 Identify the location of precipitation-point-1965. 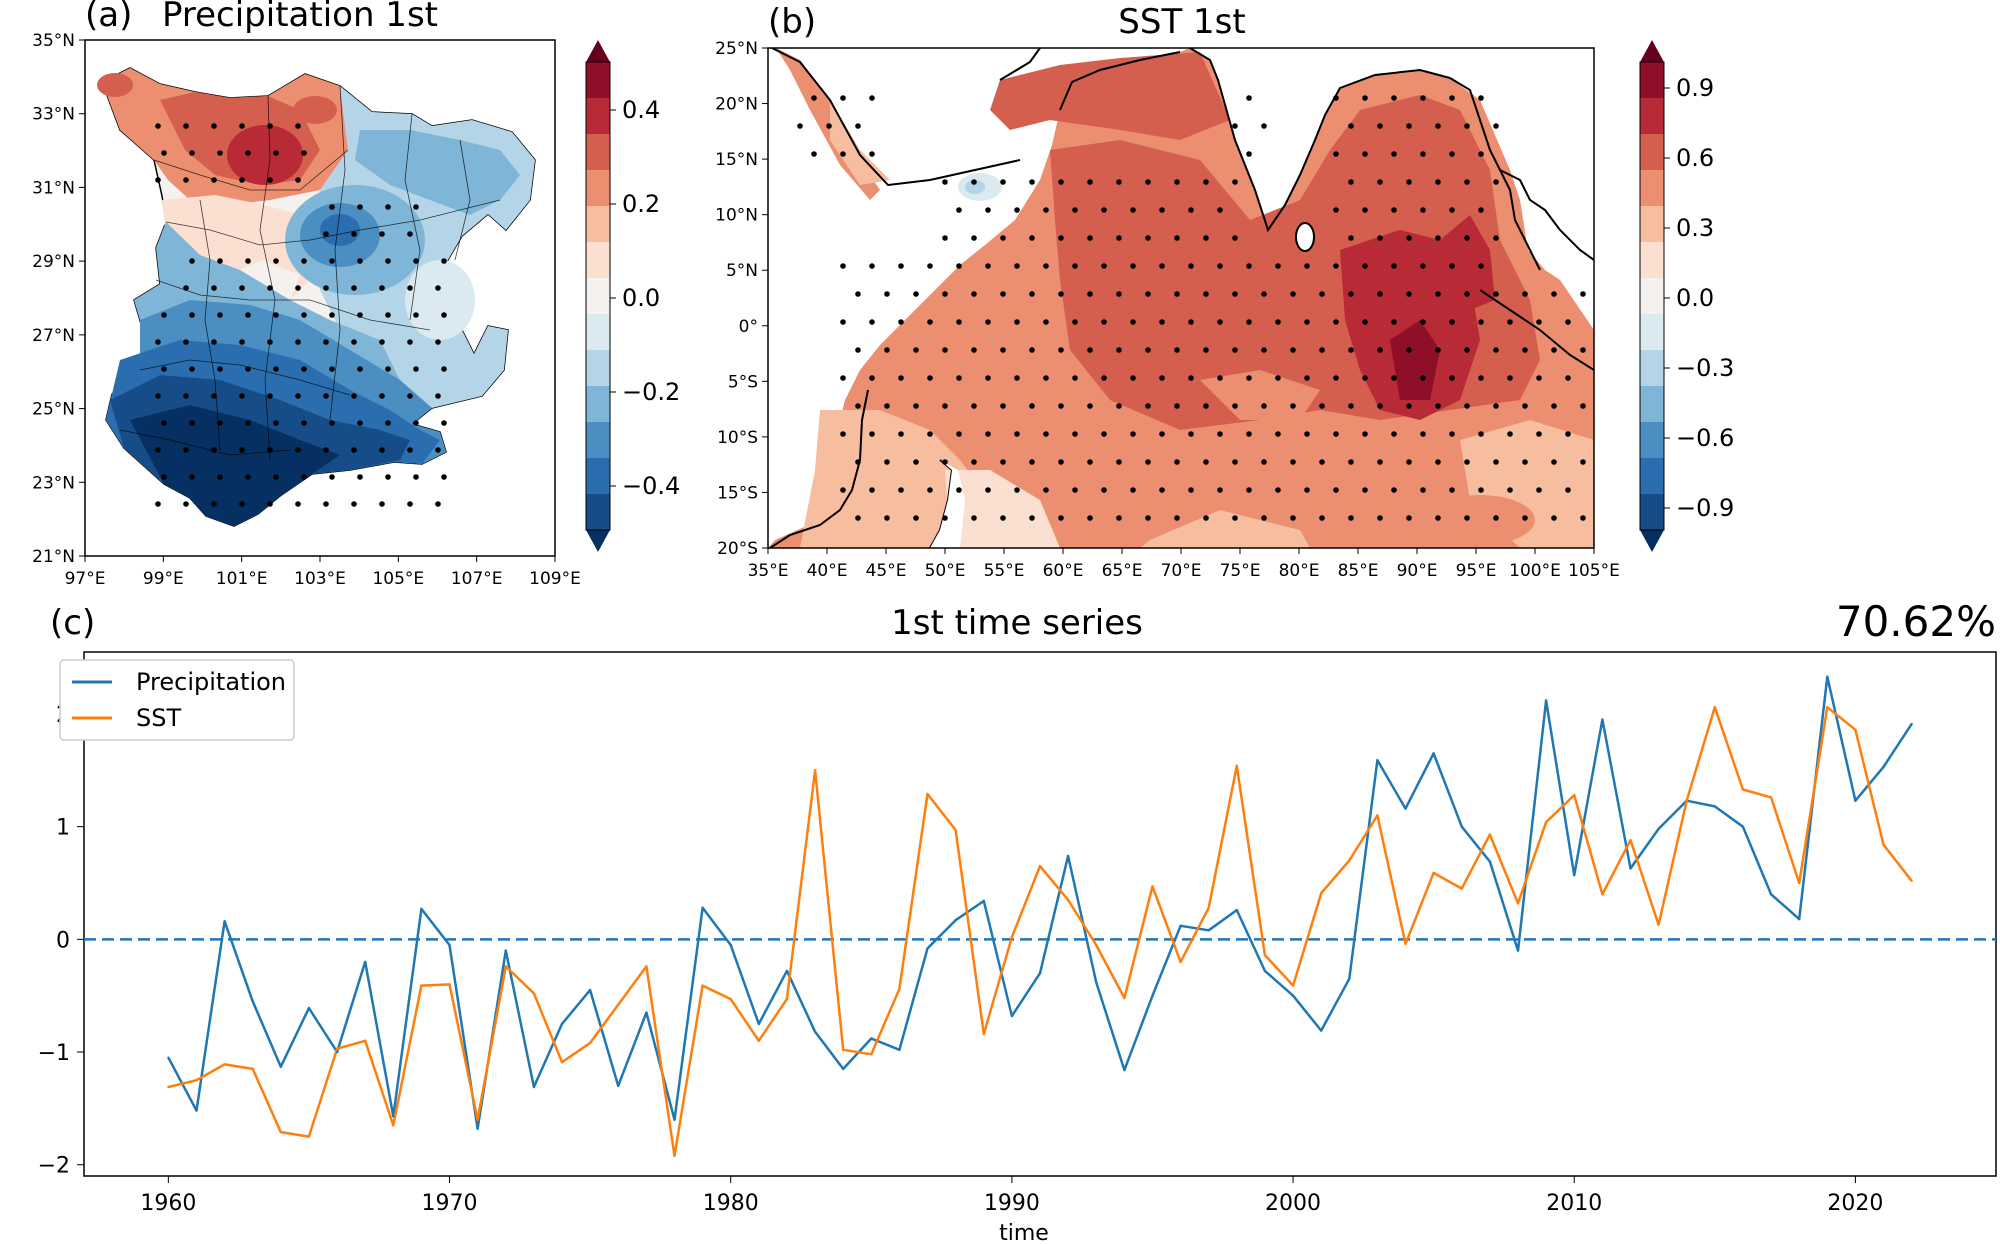
(309, 1008).